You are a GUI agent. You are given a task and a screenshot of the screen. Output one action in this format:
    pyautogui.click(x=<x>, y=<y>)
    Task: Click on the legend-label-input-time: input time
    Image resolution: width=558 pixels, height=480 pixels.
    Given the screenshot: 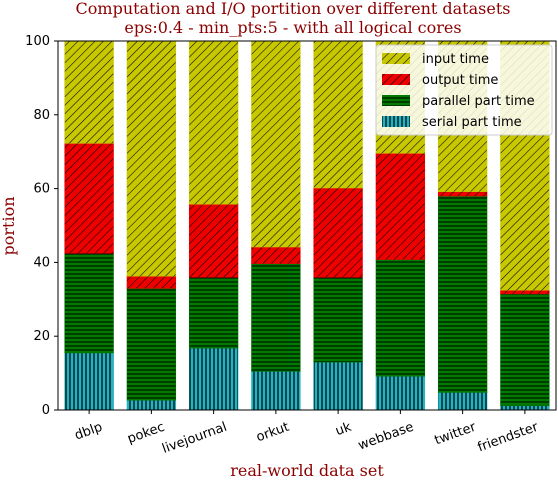 What is the action you would take?
    pyautogui.click(x=455, y=59)
    